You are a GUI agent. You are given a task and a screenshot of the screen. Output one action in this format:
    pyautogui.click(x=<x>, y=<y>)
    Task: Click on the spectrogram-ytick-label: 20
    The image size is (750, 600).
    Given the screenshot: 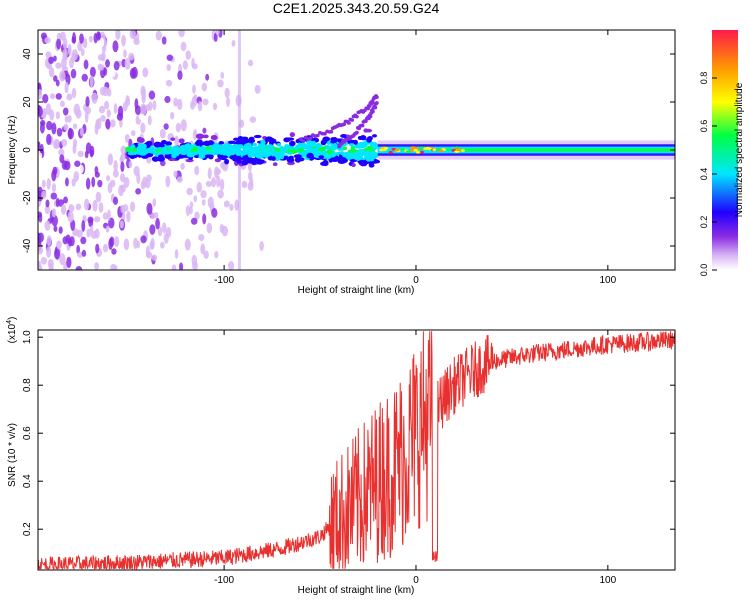 What is the action you would take?
    pyautogui.click(x=27, y=102)
    